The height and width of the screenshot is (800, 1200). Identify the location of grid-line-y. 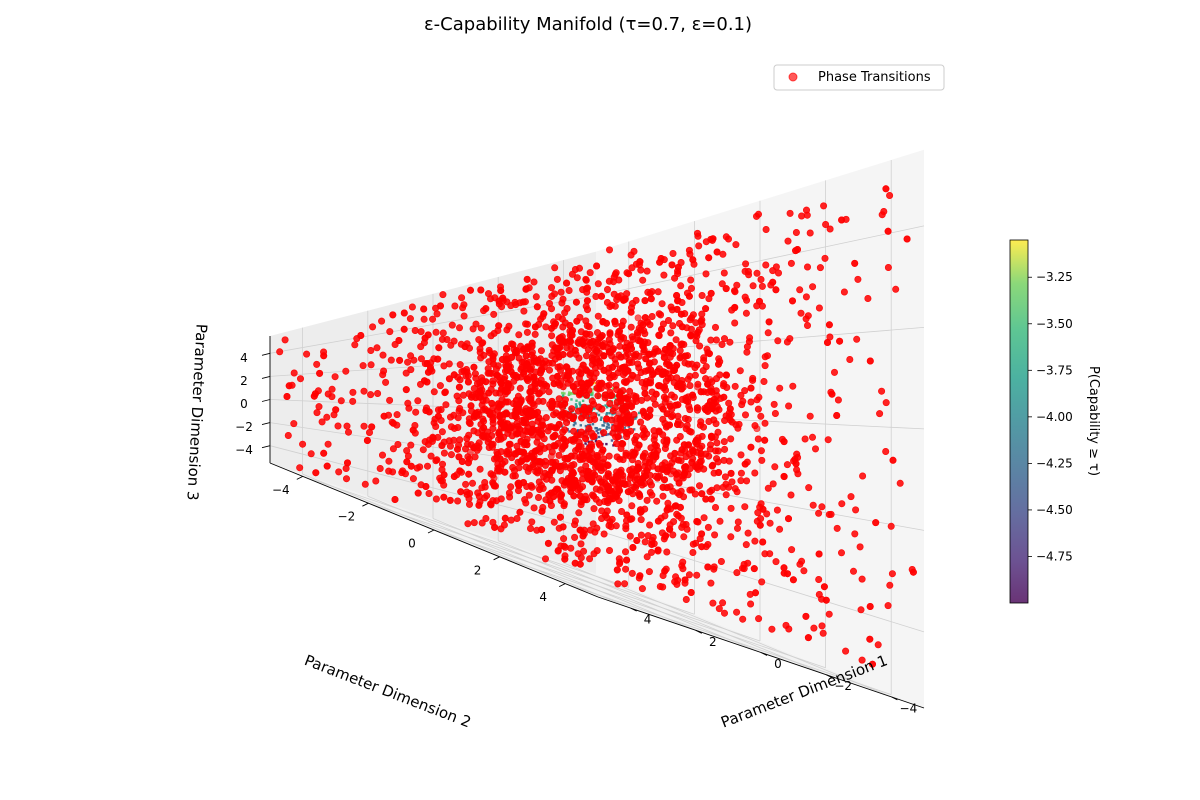
(531, 558).